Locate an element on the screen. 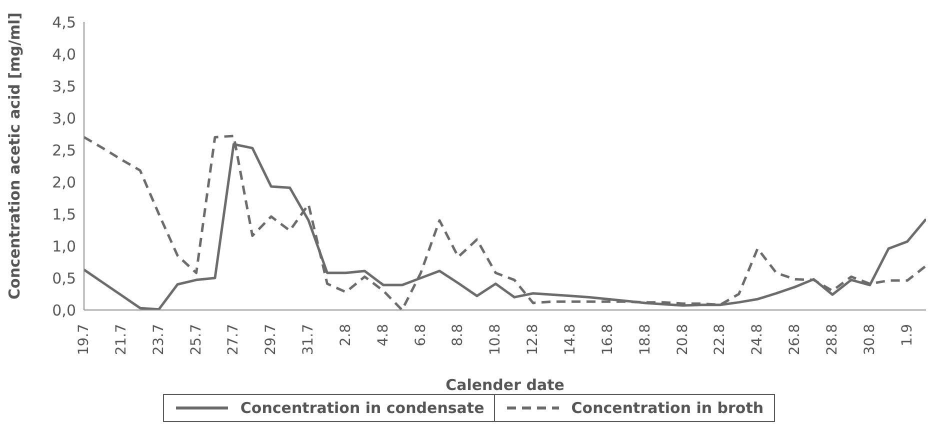 Image resolution: width=934 pixels, height=434 pixels. x-tick-label: 21.7 is located at coordinates (121, 340).